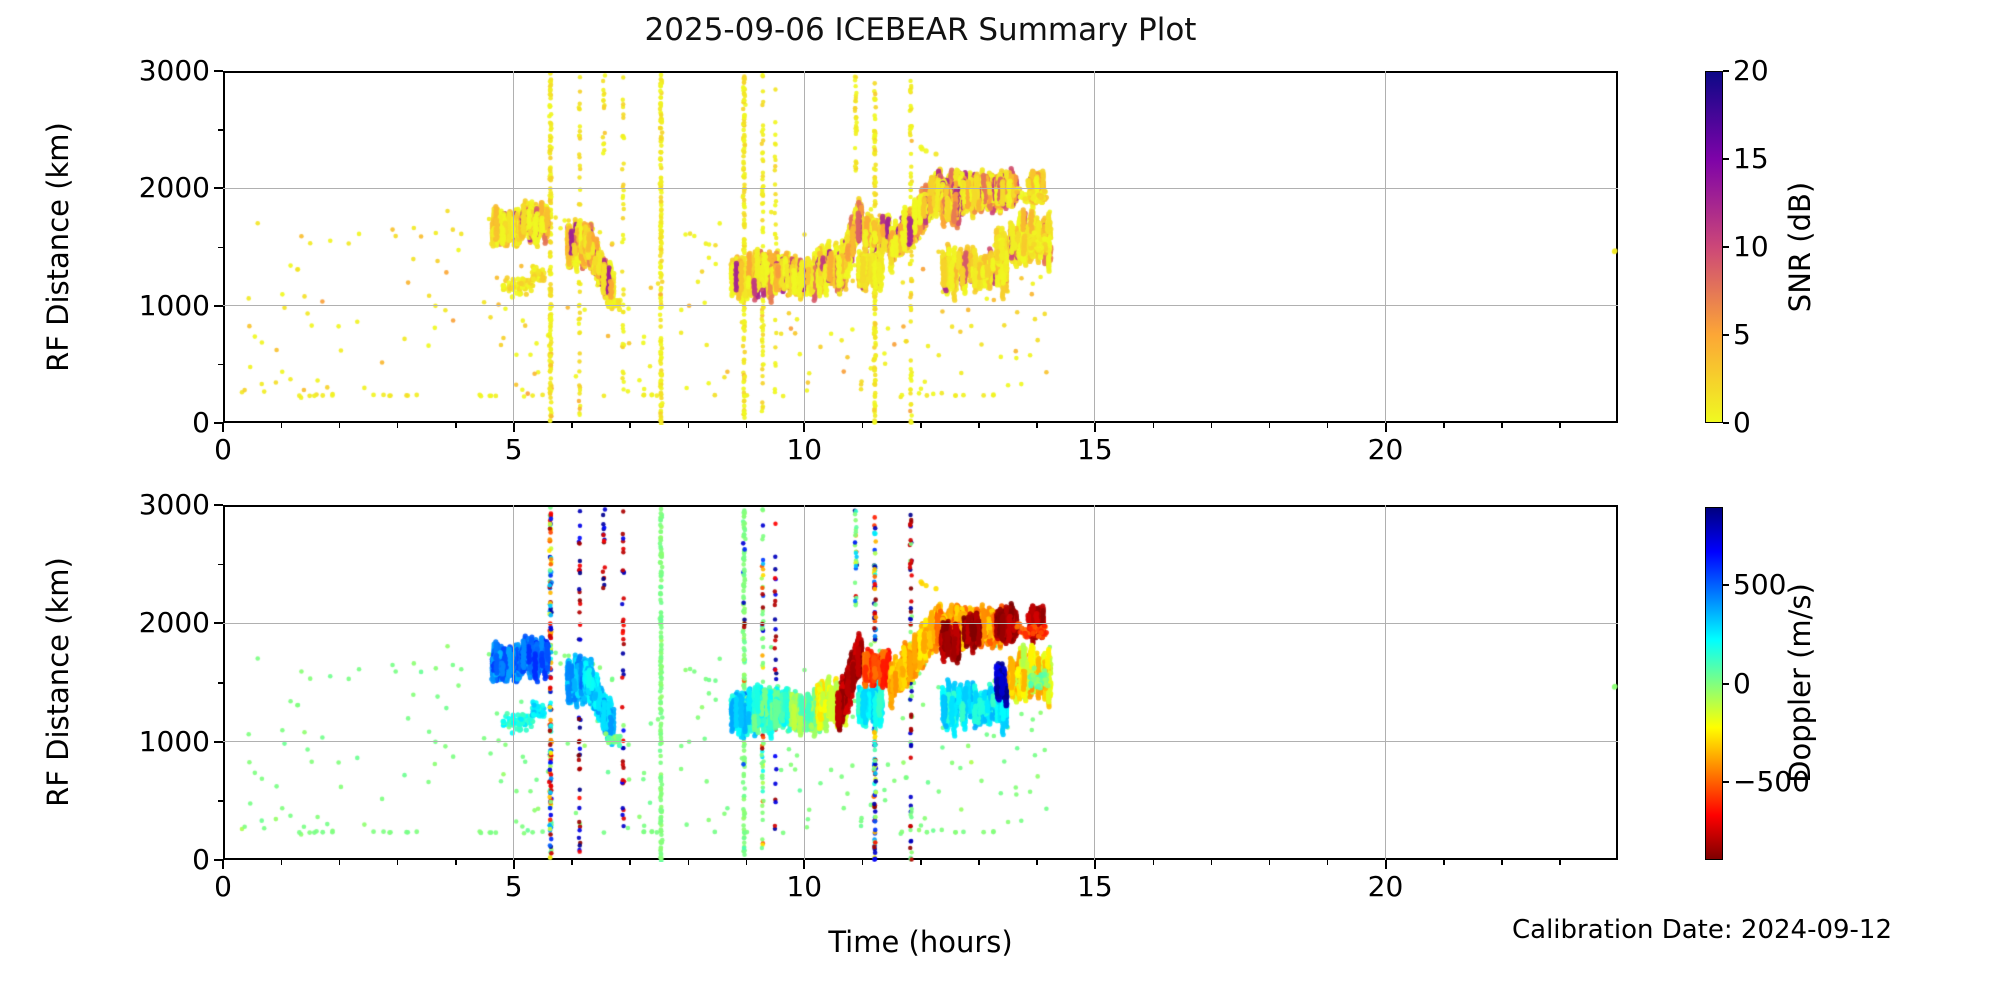  What do you see at coordinates (174, 305) in the screenshot?
I see `y-tick-label: 1000` at bounding box center [174, 305].